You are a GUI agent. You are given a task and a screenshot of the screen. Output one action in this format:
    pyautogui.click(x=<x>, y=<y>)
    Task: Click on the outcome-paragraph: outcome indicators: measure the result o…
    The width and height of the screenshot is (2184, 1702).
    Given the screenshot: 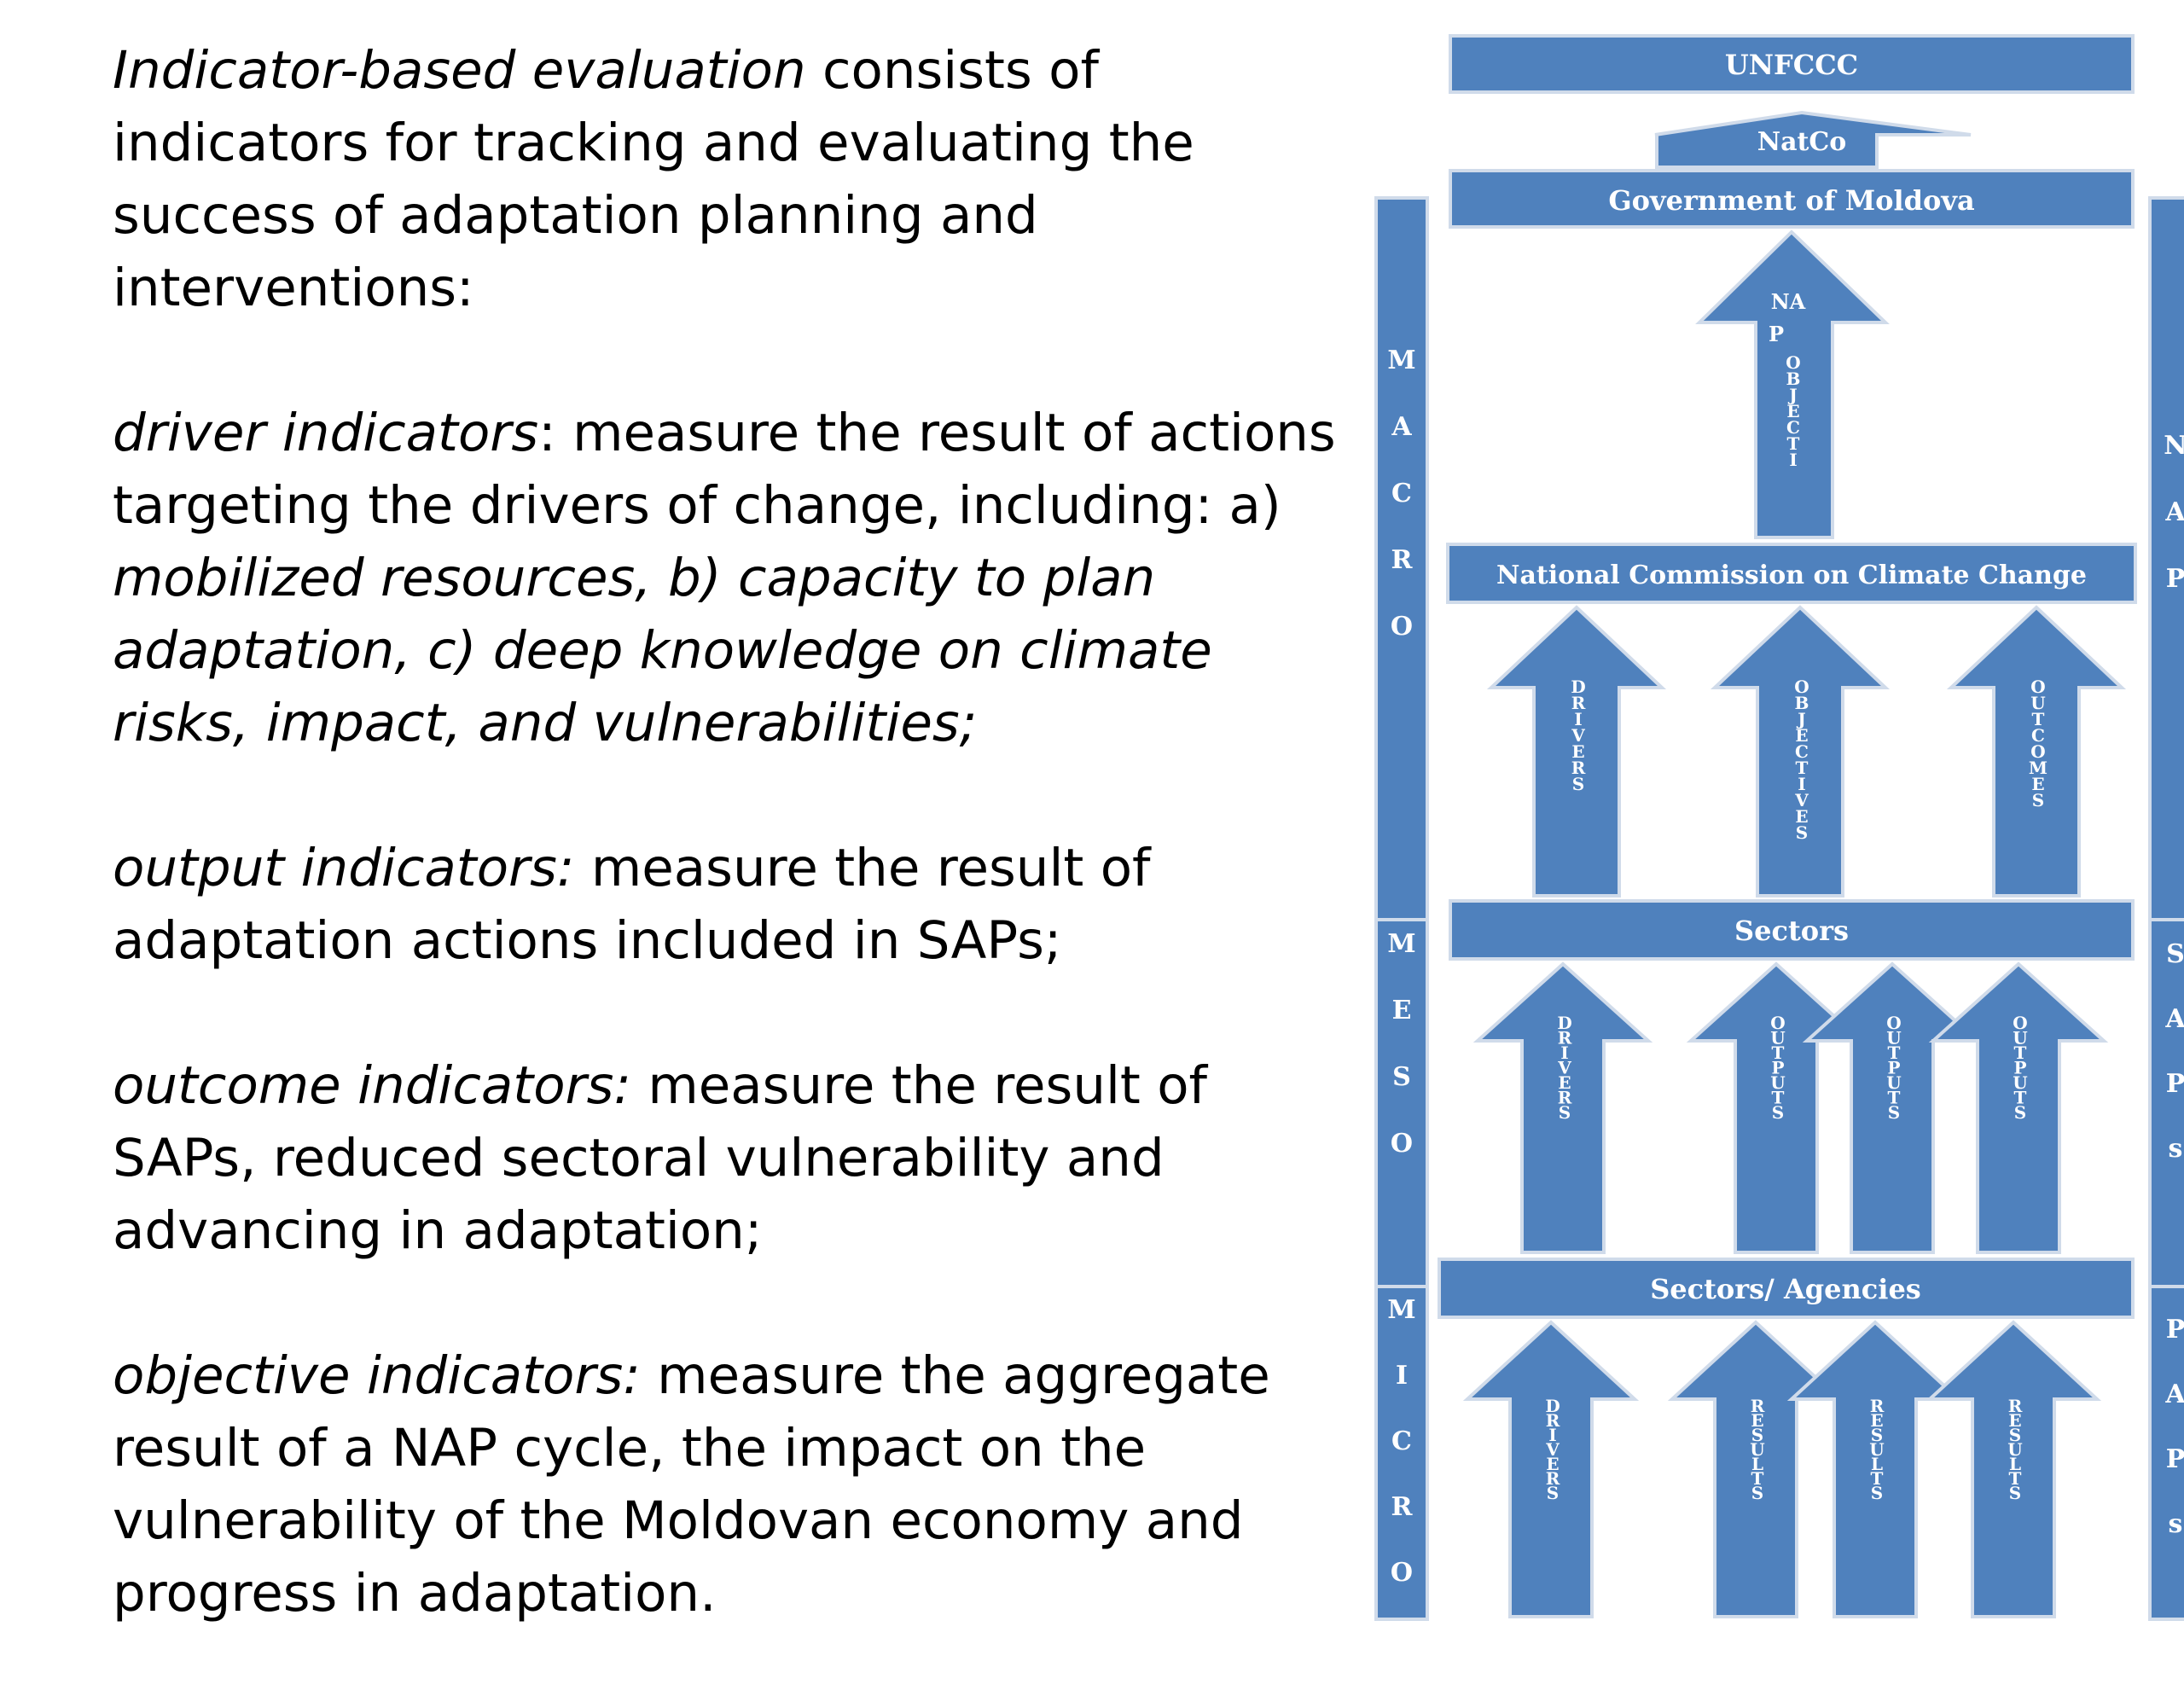 What is the action you would take?
    pyautogui.click(x=735, y=1158)
    